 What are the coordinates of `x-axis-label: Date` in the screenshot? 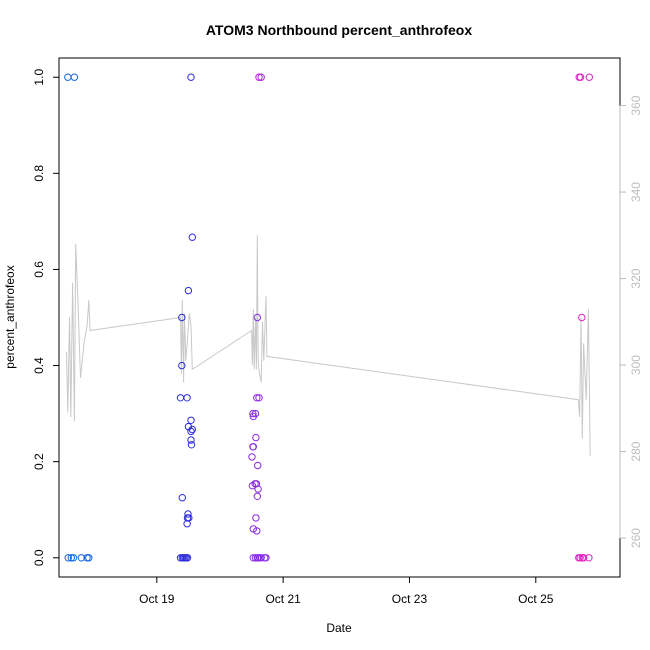 It's located at (339, 628).